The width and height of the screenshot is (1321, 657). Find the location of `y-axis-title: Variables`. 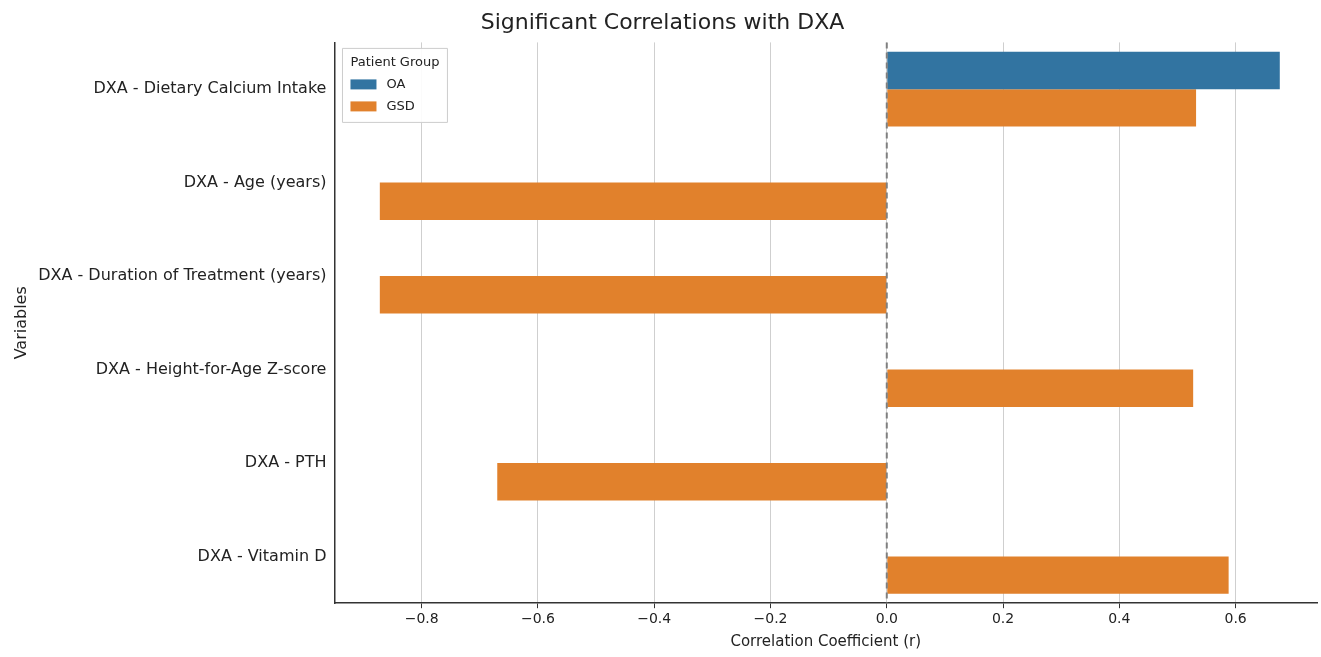

y-axis-title: Variables is located at coordinates (20, 323).